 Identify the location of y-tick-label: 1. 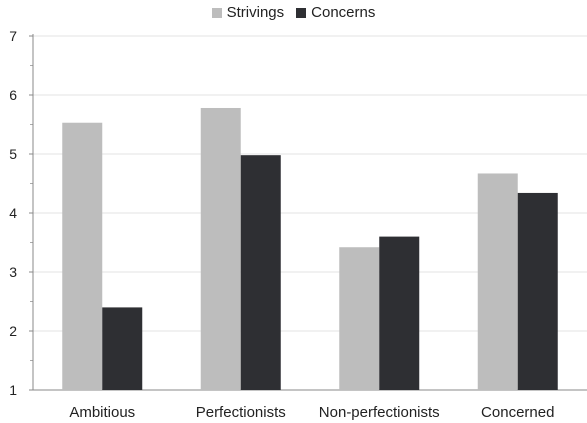
(13, 390).